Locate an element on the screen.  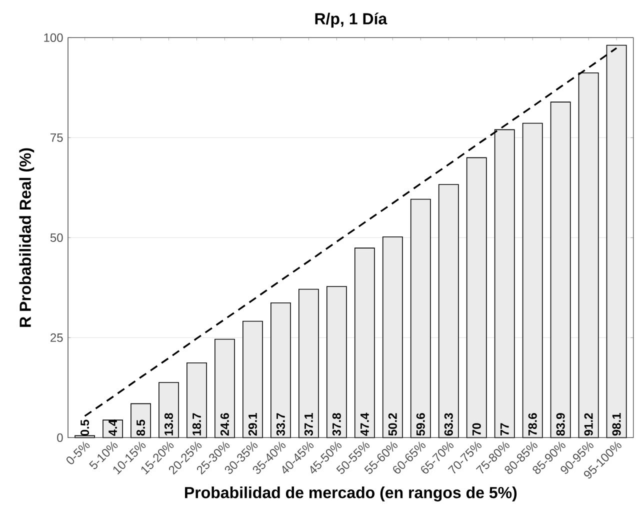
x-axis-title: Probabilidad de mercado (en rangos de 5%) is located at coordinates (351, 494).